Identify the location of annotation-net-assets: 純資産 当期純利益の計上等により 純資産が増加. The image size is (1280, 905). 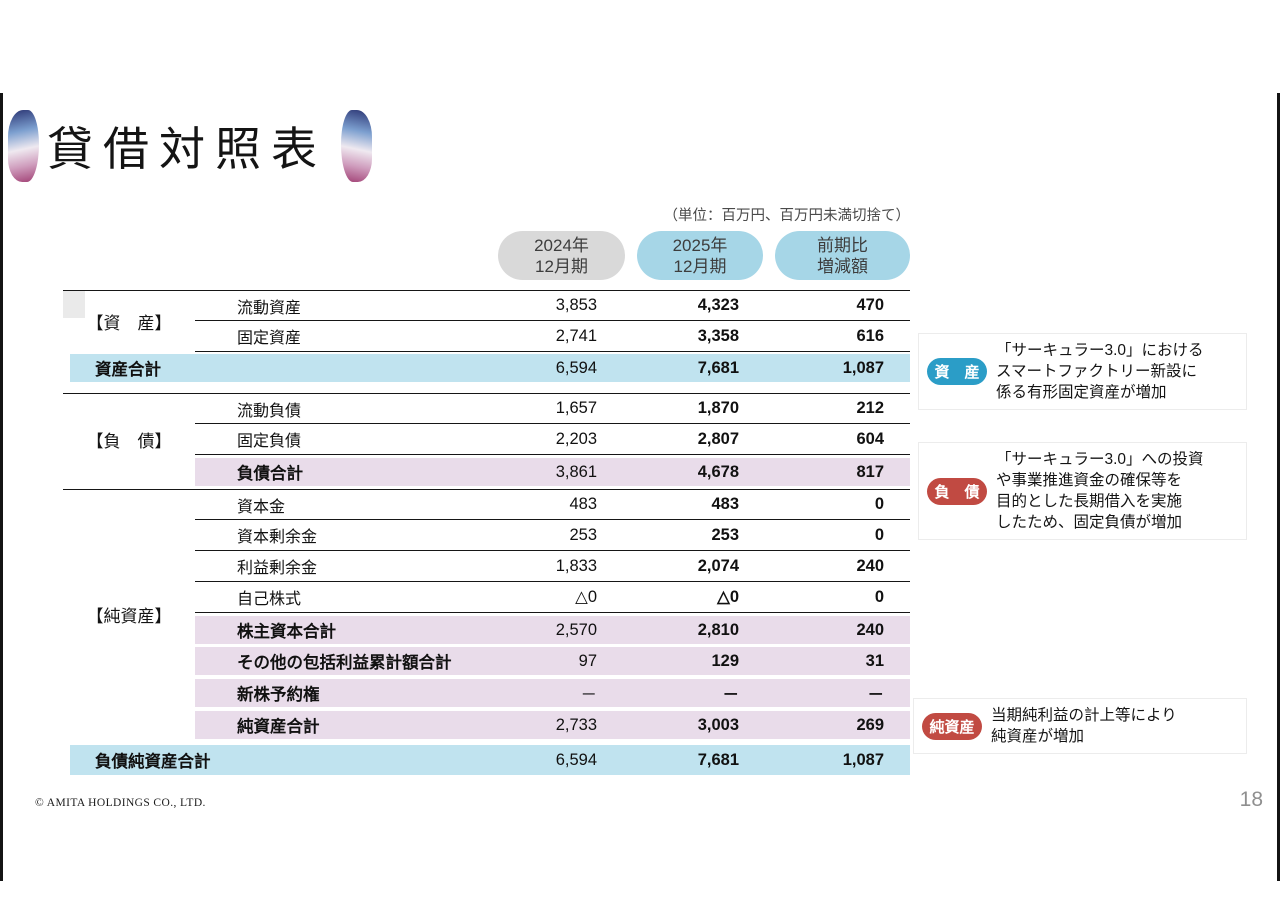
(1080, 726).